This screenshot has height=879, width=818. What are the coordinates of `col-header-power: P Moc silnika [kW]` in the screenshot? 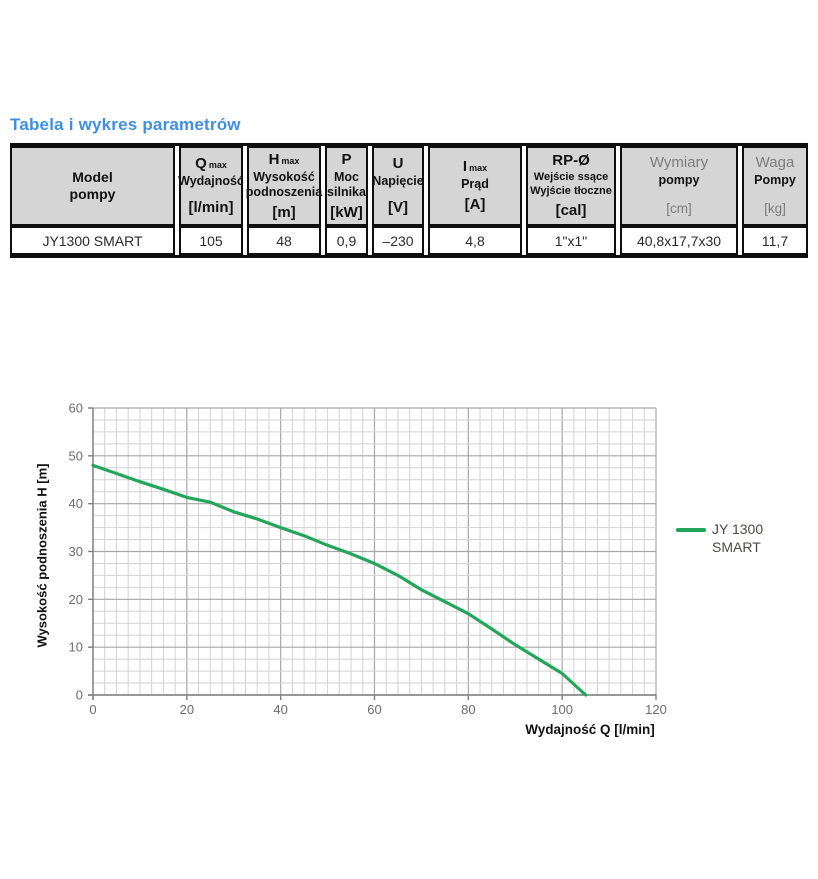 It's located at (346, 186).